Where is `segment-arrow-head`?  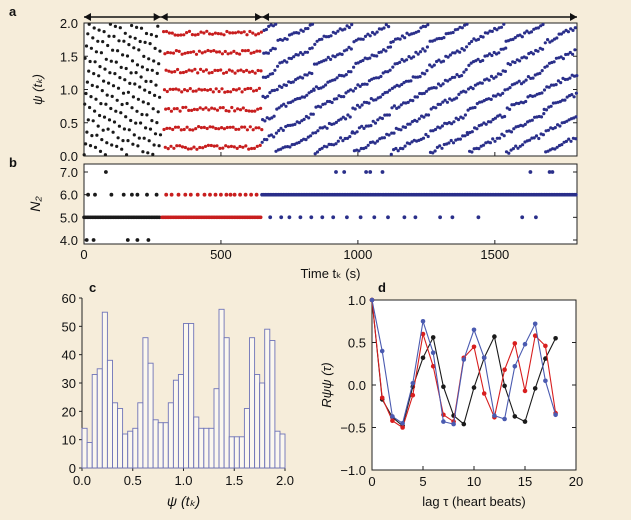 segment-arrow-head is located at coordinates (259, 17).